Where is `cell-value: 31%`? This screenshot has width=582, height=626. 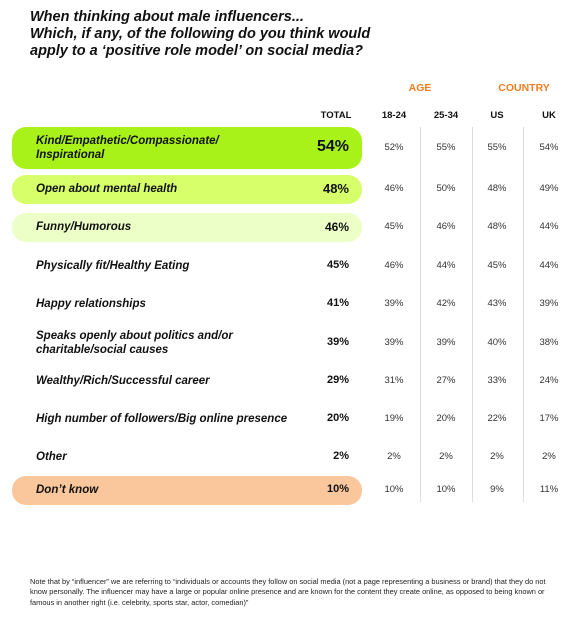
cell-value: 31% is located at coordinates (394, 380).